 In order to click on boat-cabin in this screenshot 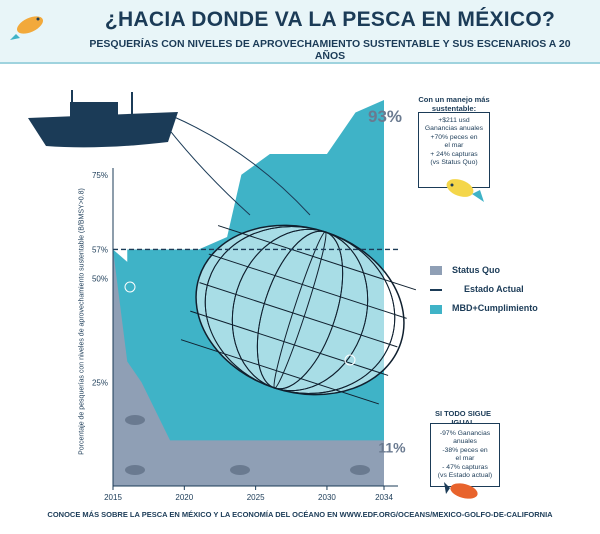, I will do `click(94, 110)`.